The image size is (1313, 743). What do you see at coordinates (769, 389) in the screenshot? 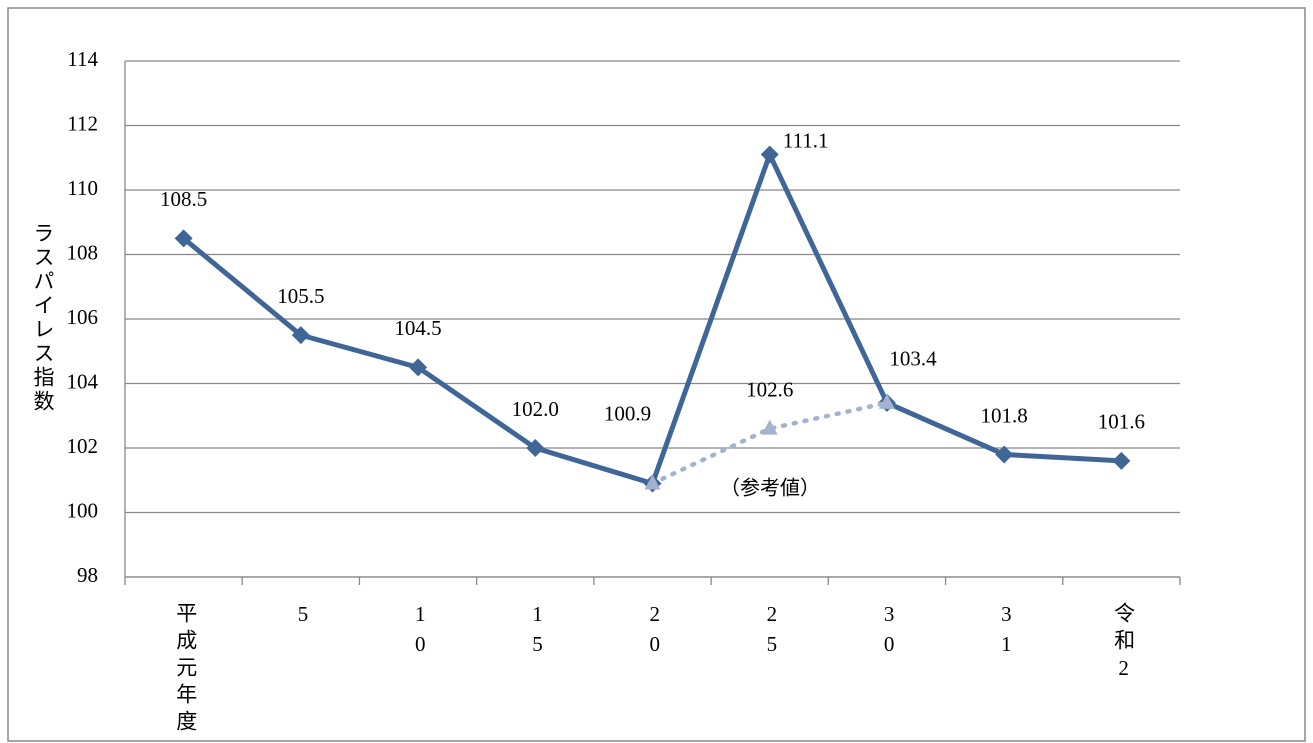
I see `data-label: 102.6` at bounding box center [769, 389].